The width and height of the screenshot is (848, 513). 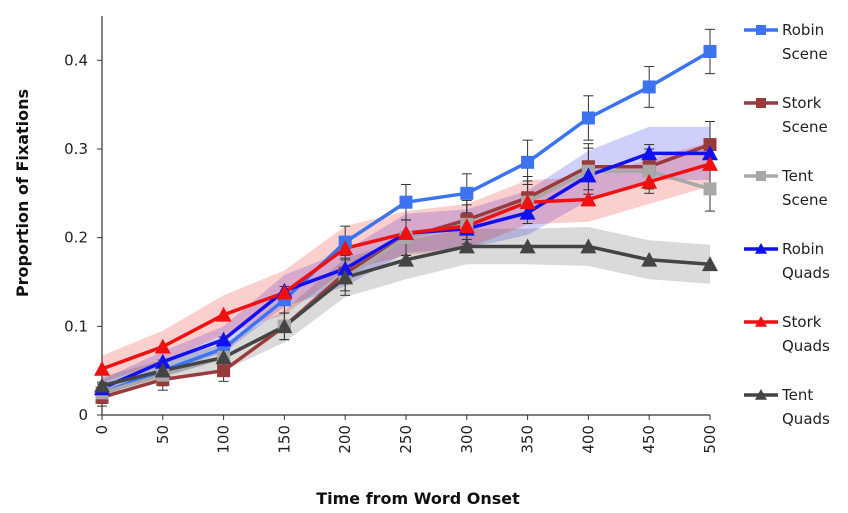 I want to click on robin-quads-legend-marker, so click(x=761, y=248).